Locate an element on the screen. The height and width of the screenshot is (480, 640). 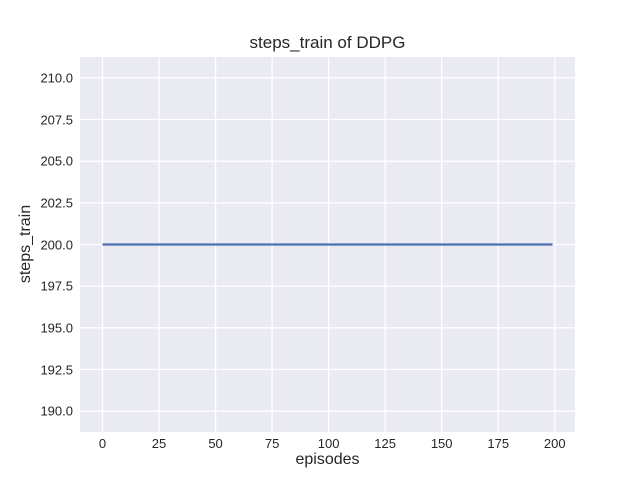
y-tick-label: 207.5 is located at coordinates (56, 119).